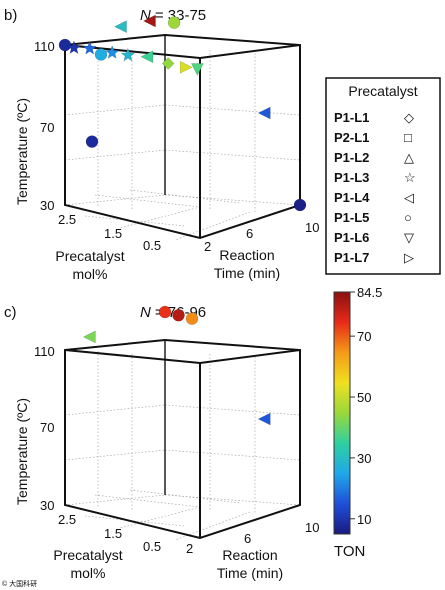  What do you see at coordinates (10, 15) in the screenshot?
I see `panel-letter: b)` at bounding box center [10, 15].